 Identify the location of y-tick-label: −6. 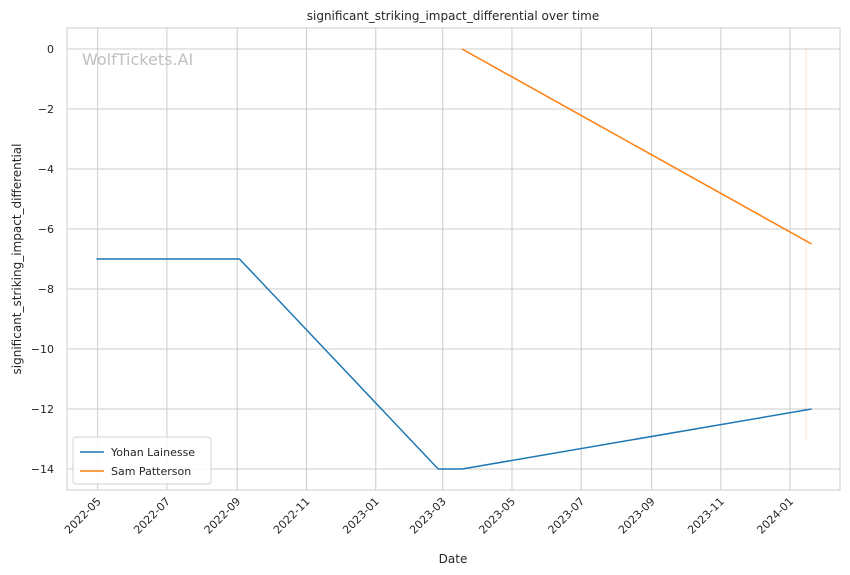
(46, 229).